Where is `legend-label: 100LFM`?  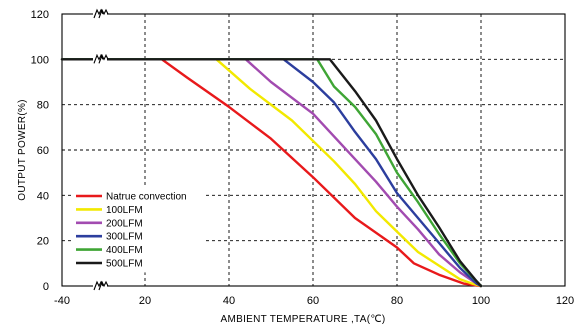
legend-label: 100LFM is located at coordinates (124, 210).